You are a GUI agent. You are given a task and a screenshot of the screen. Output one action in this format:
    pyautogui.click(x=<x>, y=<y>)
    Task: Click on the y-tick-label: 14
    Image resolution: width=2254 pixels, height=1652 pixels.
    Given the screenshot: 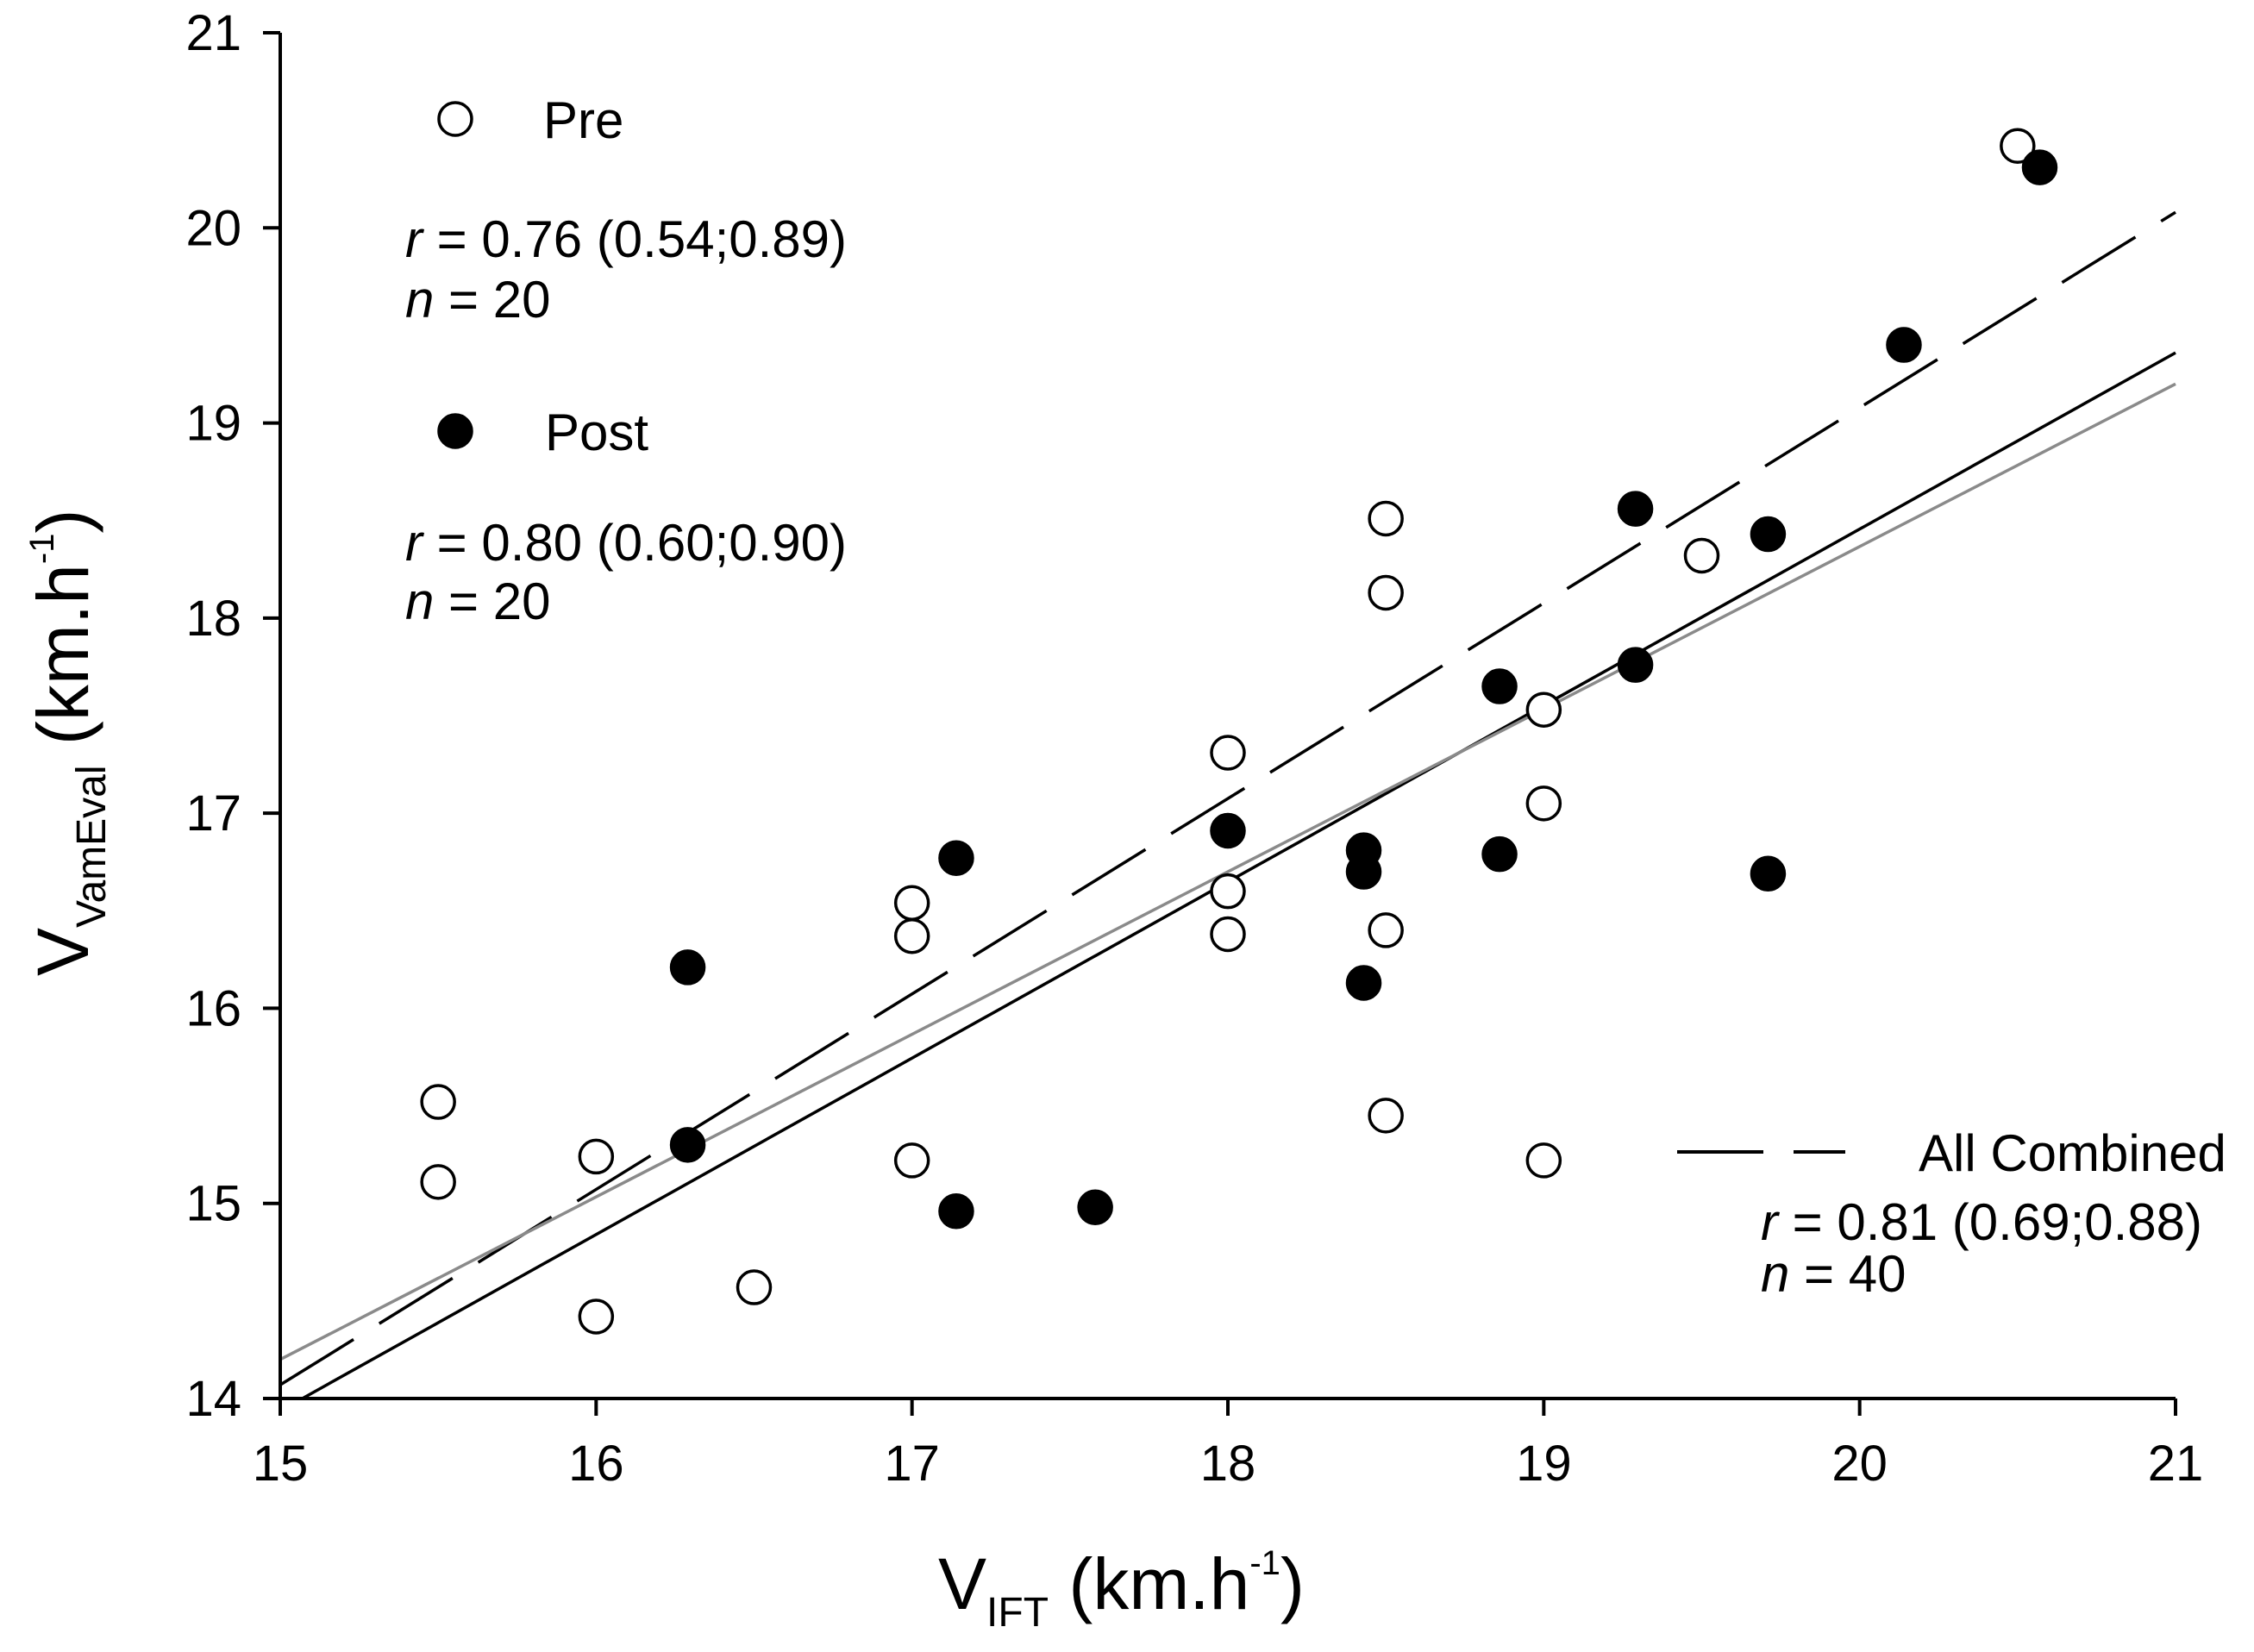 What is the action you would take?
    pyautogui.click(x=213, y=1399)
    